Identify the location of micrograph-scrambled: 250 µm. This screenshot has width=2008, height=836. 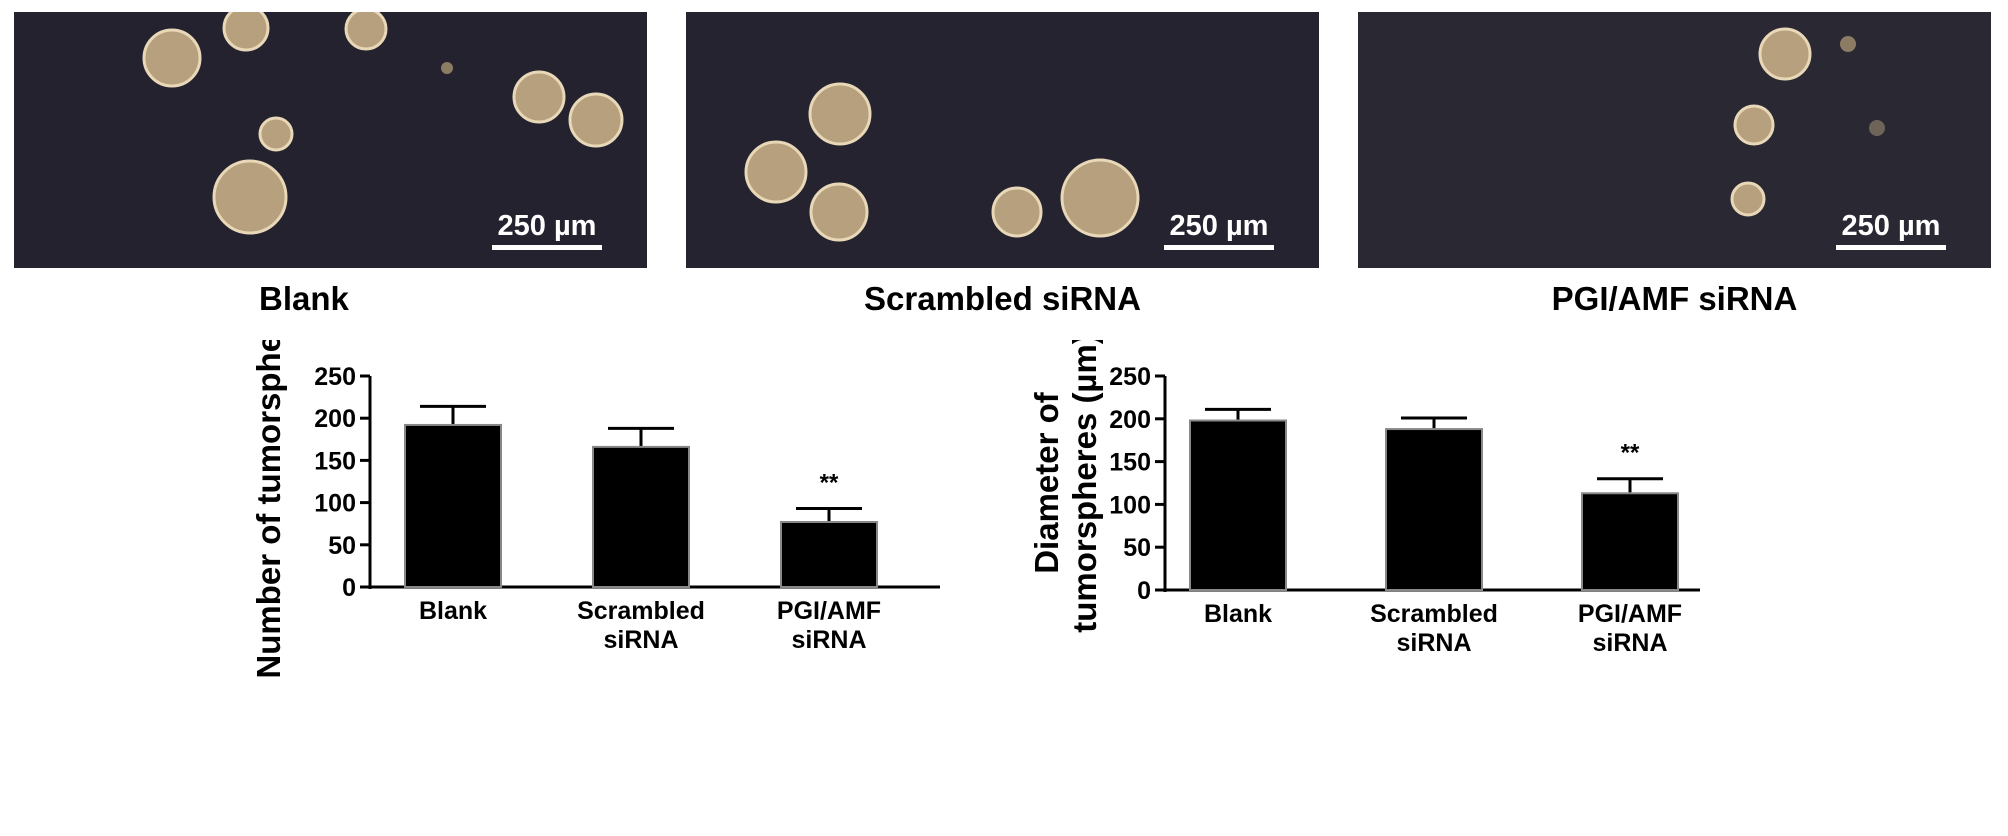
(1002, 140).